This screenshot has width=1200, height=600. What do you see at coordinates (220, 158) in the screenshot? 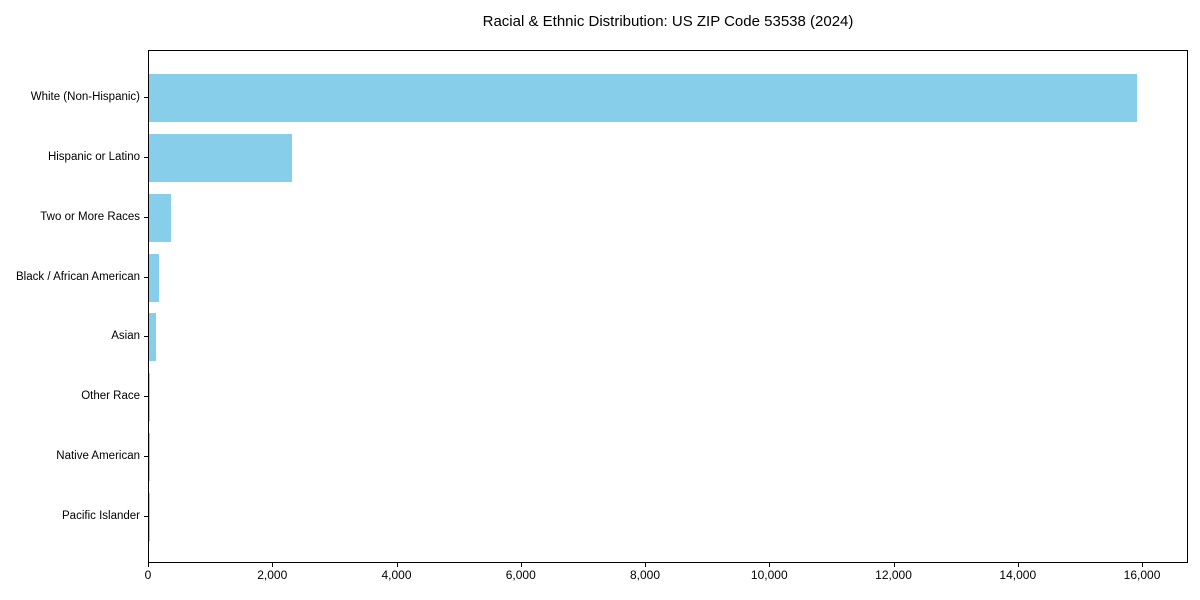
I see `bar-hispanic-or-latino` at bounding box center [220, 158].